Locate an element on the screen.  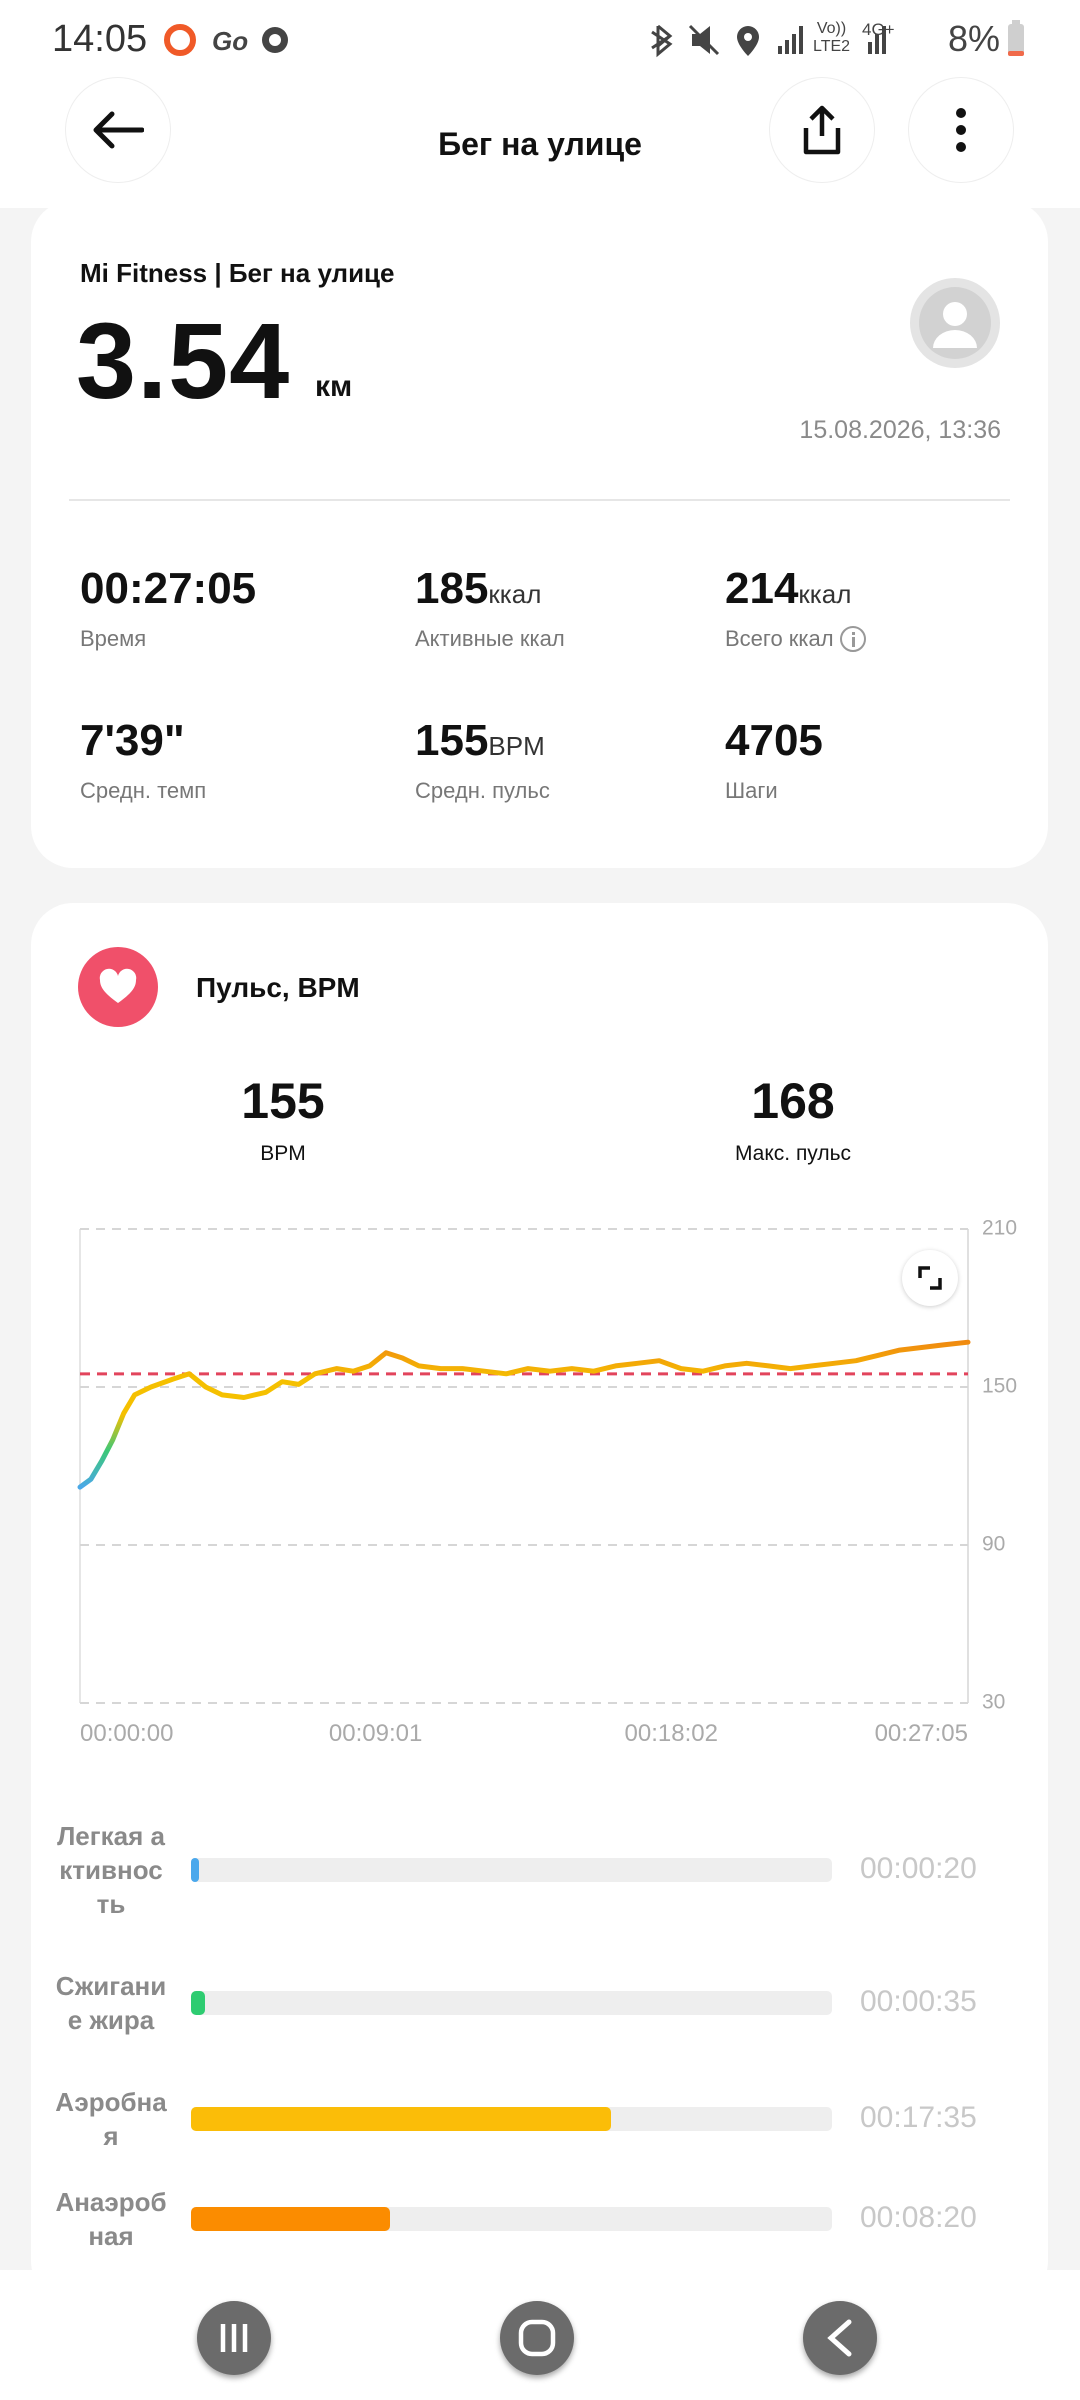
zone-time: 00:00:20 is located at coordinates (918, 1868).